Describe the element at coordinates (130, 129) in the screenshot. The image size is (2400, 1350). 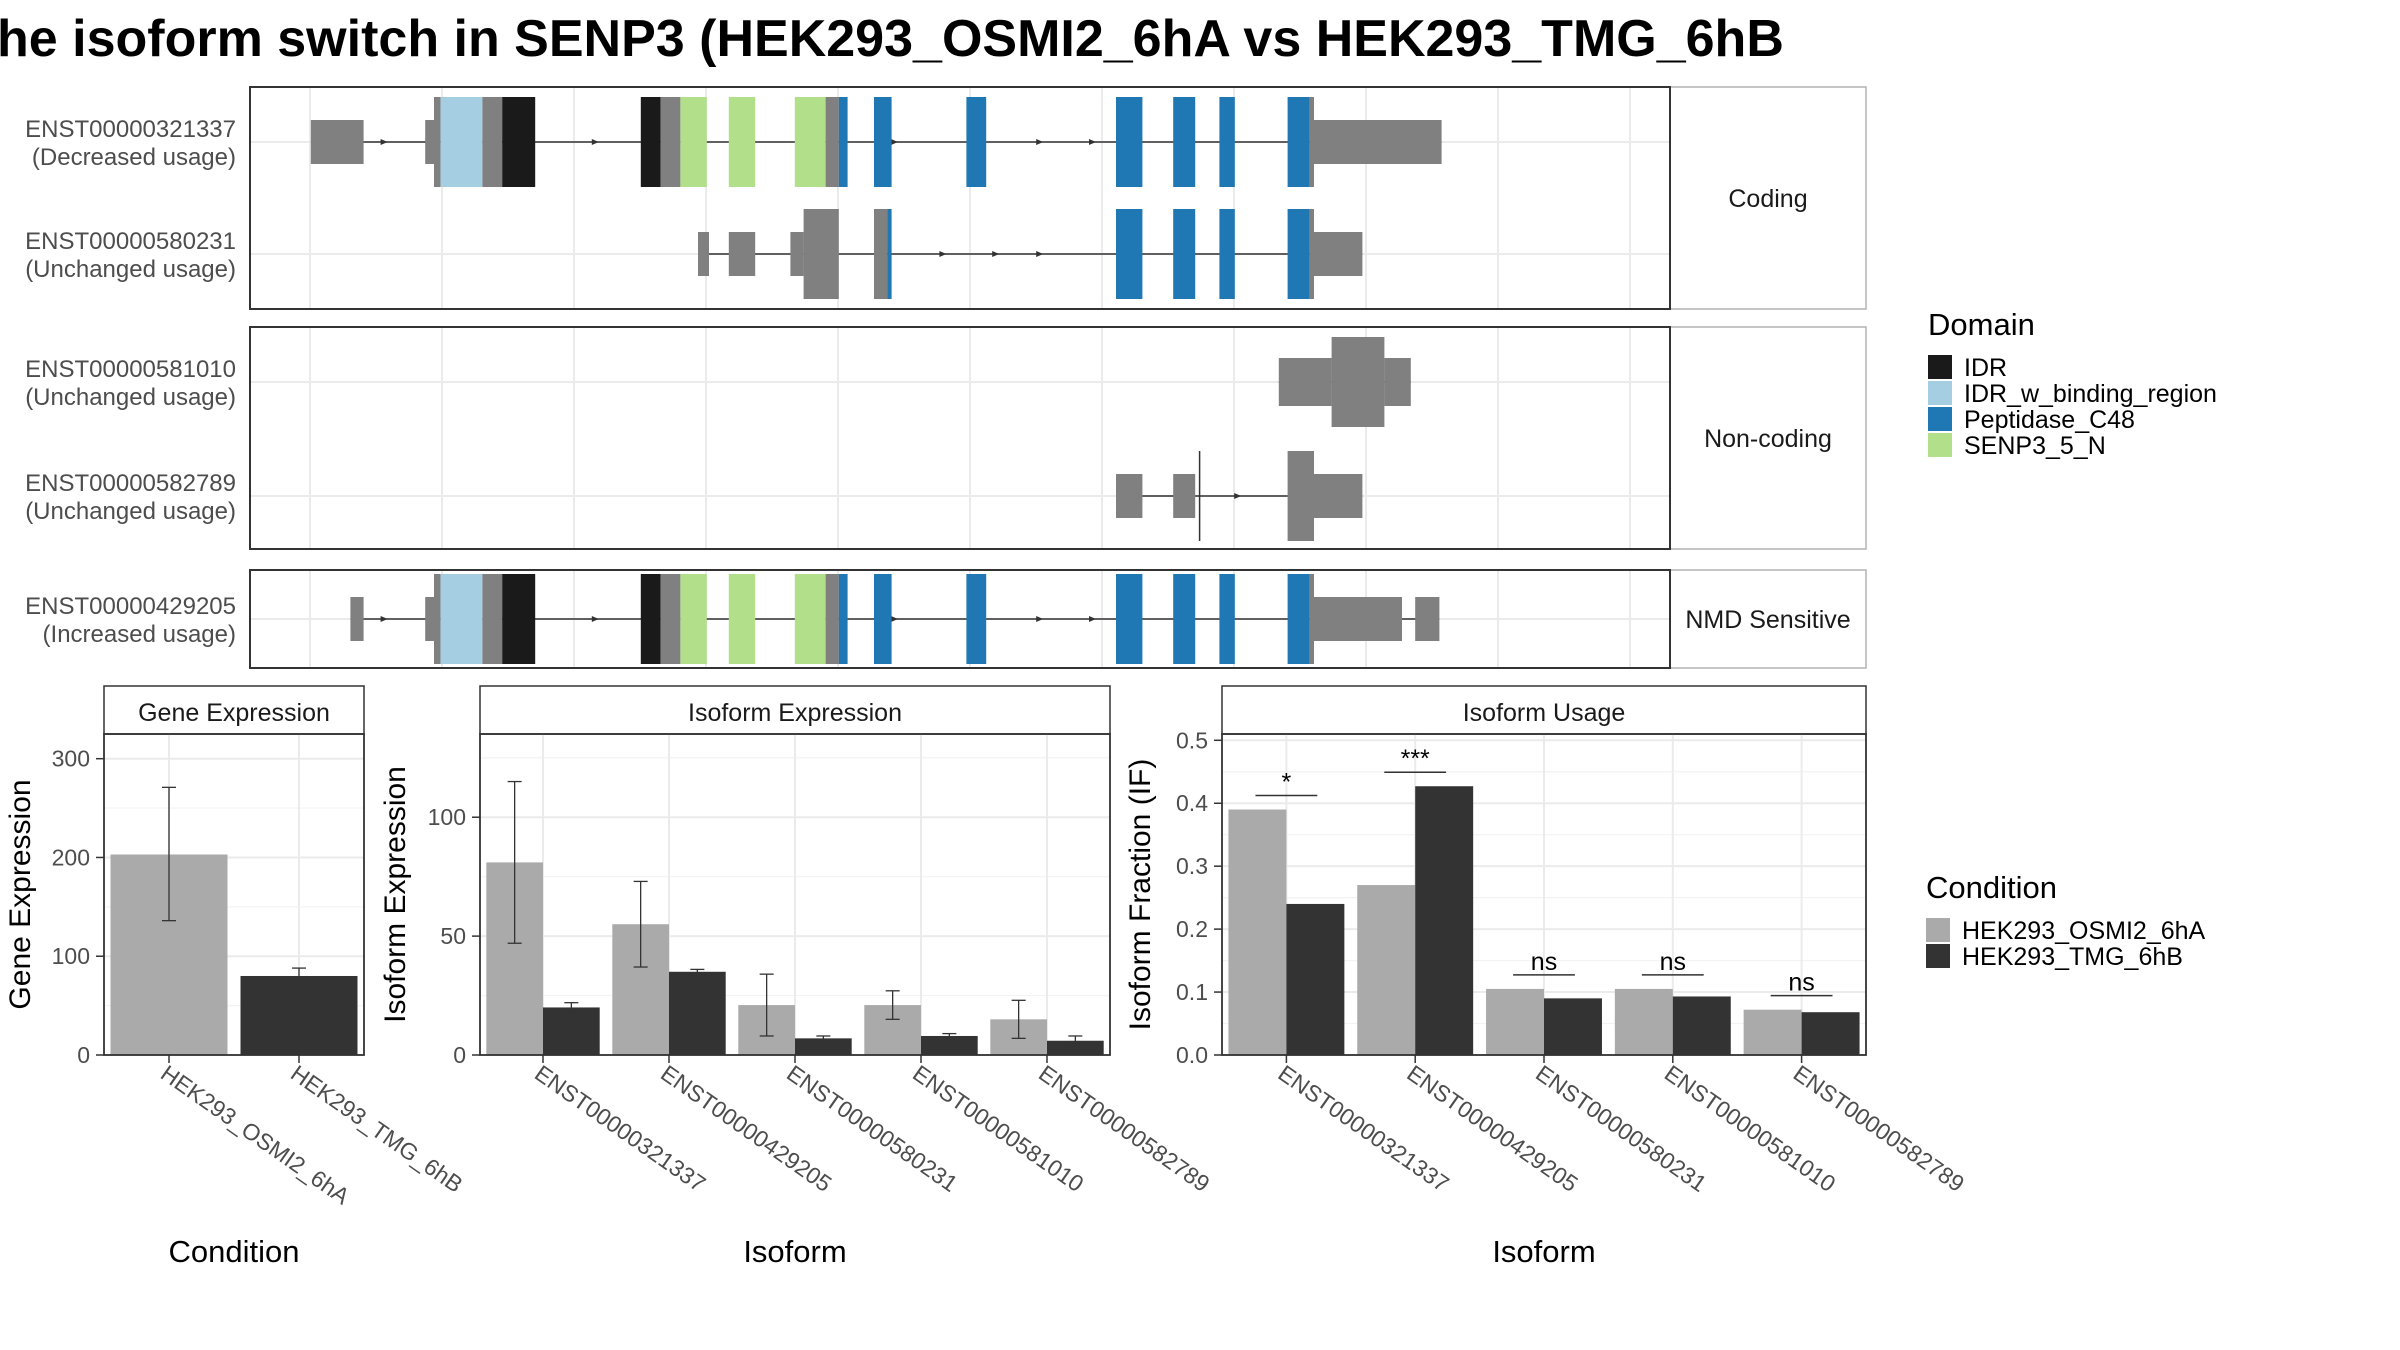
I see `transcript-id-label: ENST00000321337` at that location.